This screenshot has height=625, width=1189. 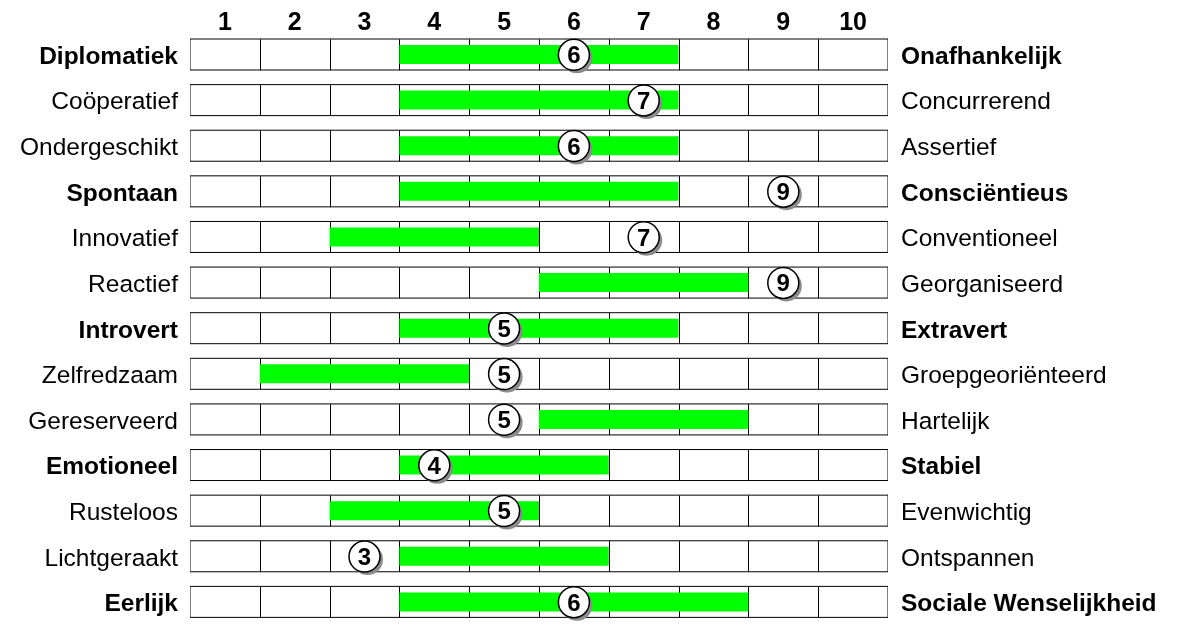 I want to click on x-tick-label: 6, so click(x=573, y=21).